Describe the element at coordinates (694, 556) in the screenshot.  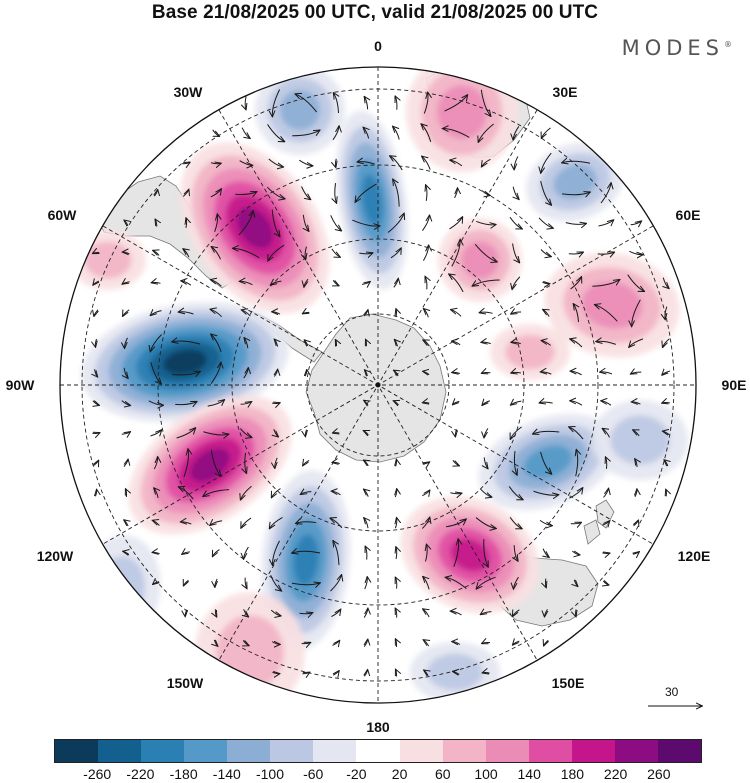
I see `lon-label-120e: 120E` at that location.